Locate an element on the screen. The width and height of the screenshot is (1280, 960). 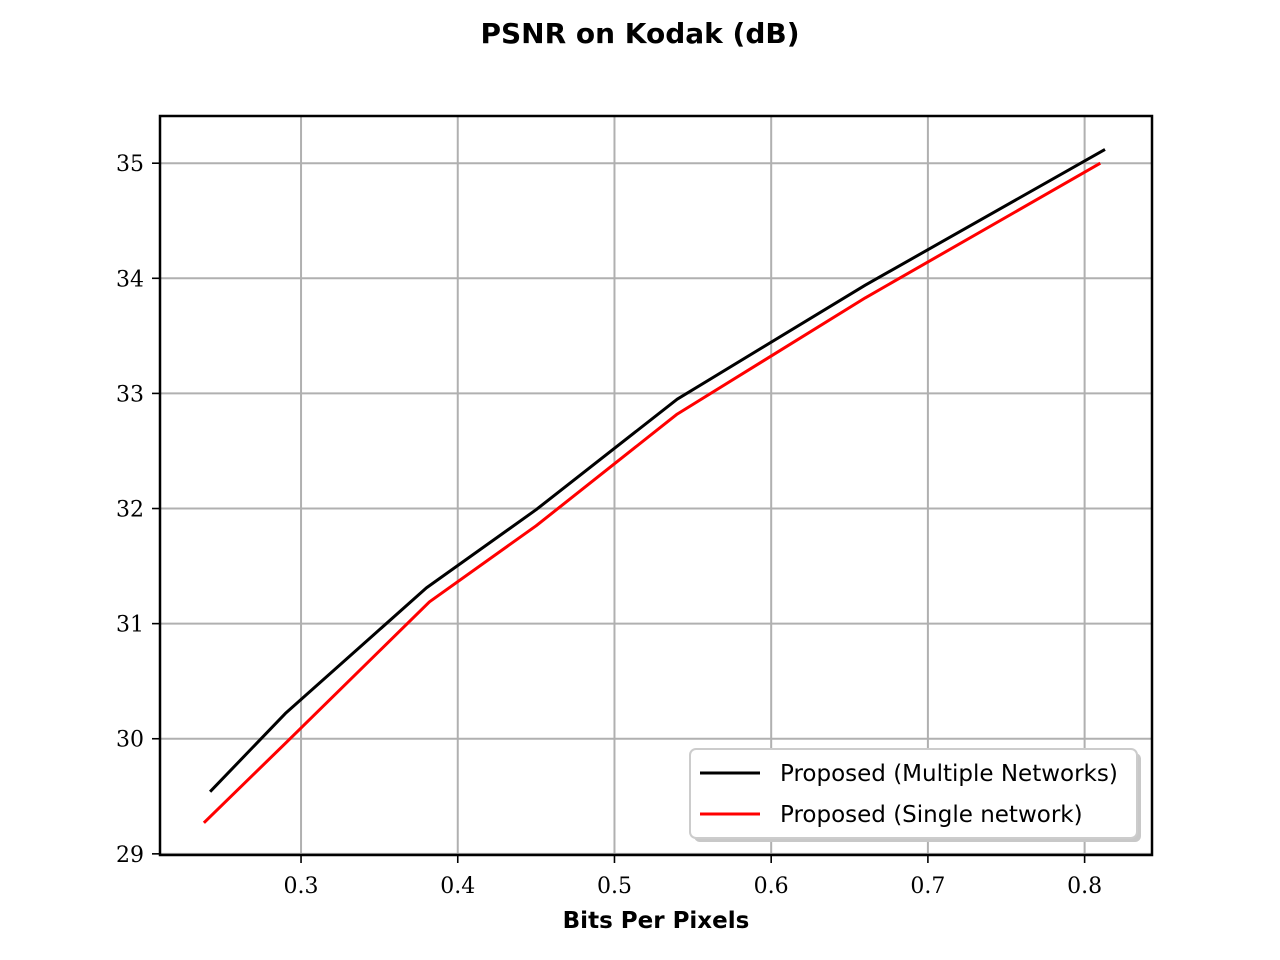
x-tick-label: 0.5 is located at coordinates (614, 886).